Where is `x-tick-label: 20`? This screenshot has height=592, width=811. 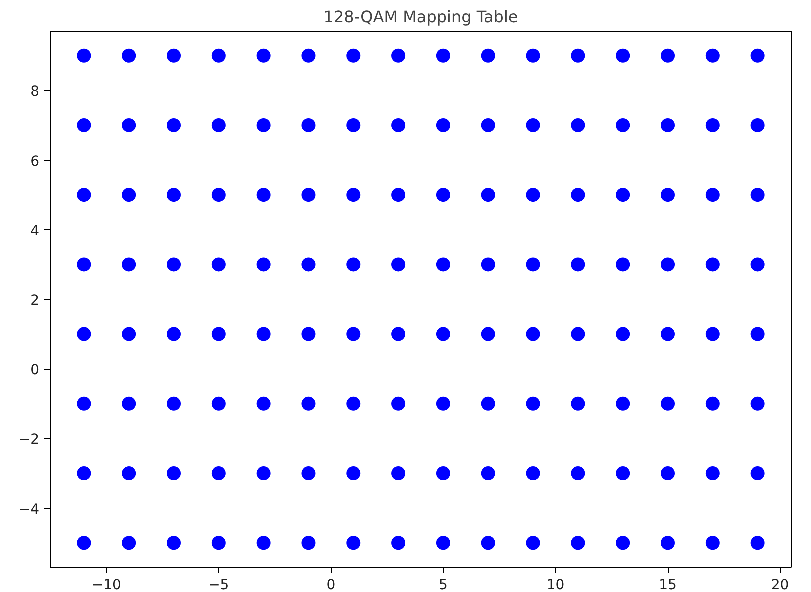
x-tick-label: 20 is located at coordinates (780, 585).